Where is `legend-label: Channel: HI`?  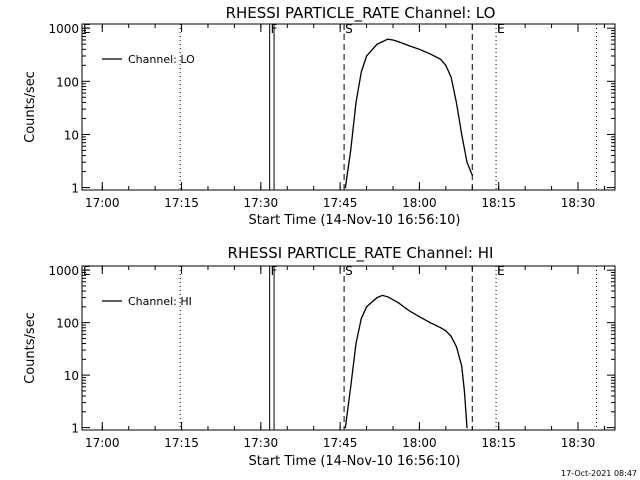 legend-label: Channel: HI is located at coordinates (160, 301).